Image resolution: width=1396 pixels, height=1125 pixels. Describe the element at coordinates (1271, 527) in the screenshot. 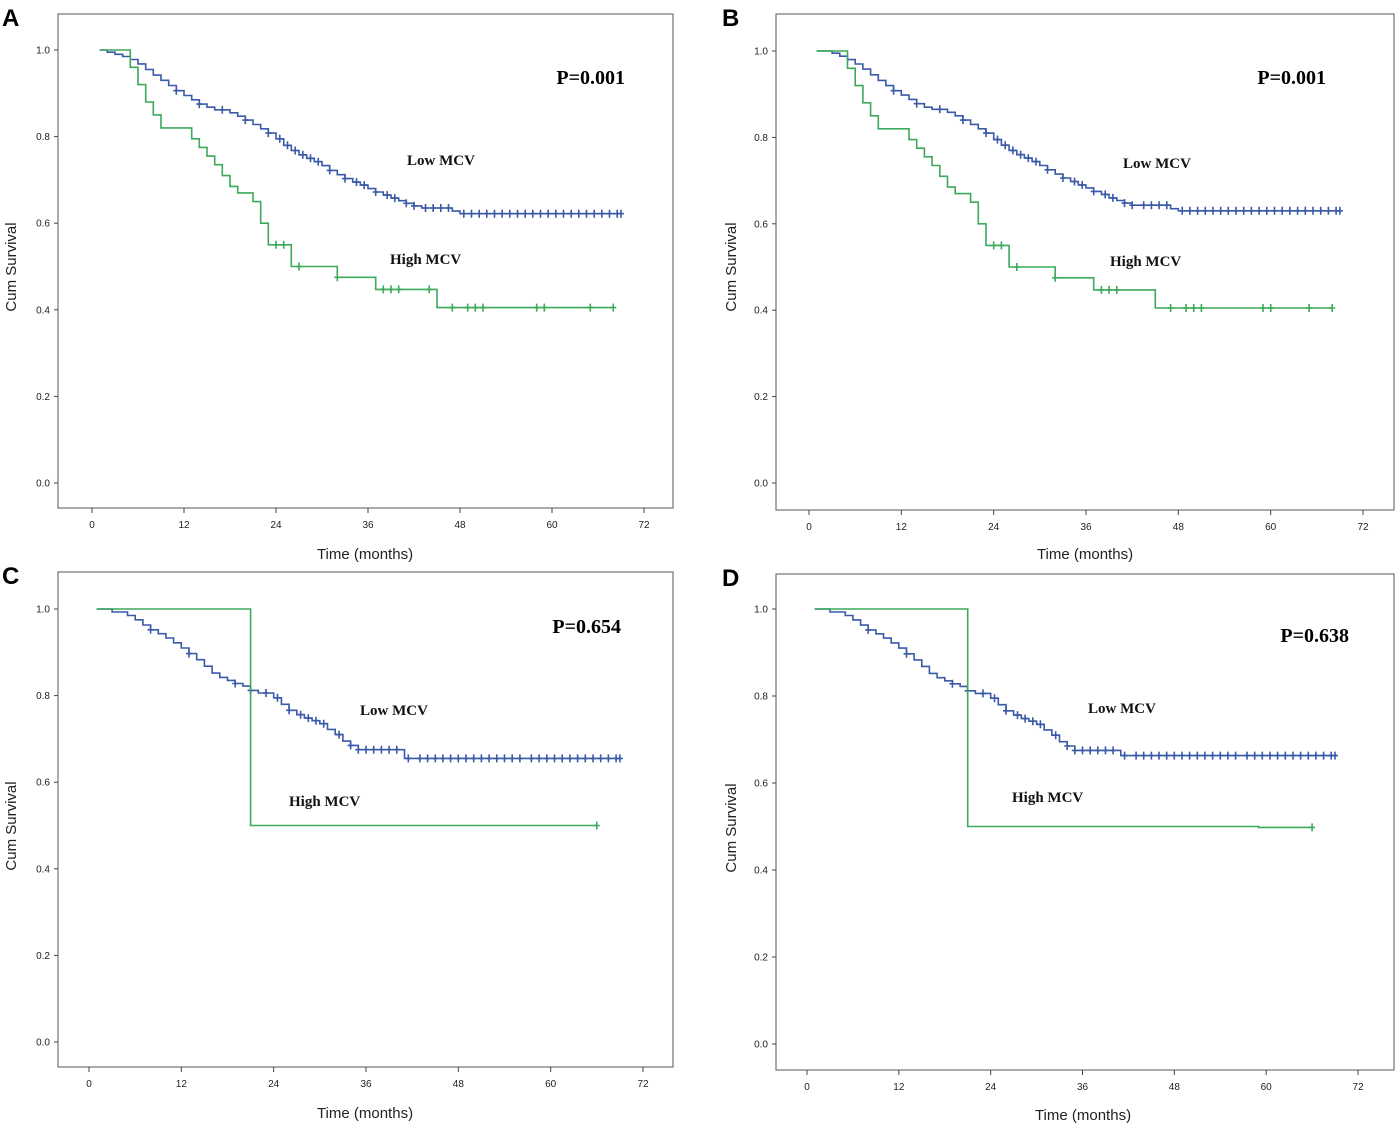

I see `x-tick-label: 60` at that location.